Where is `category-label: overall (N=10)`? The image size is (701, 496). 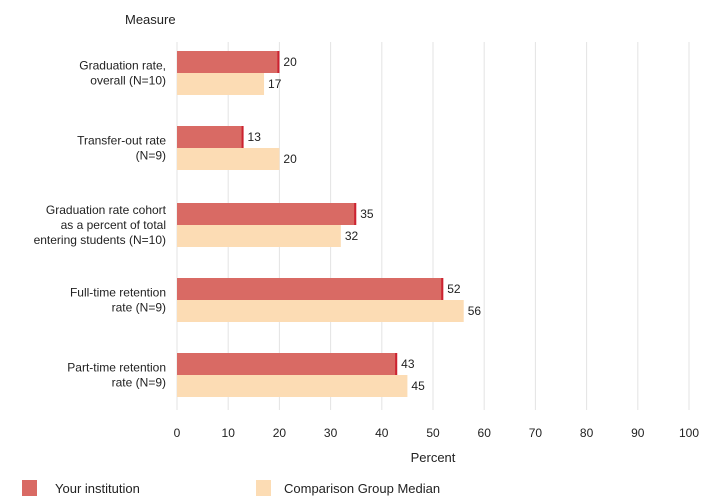 category-label: overall (N=10) is located at coordinates (128, 81).